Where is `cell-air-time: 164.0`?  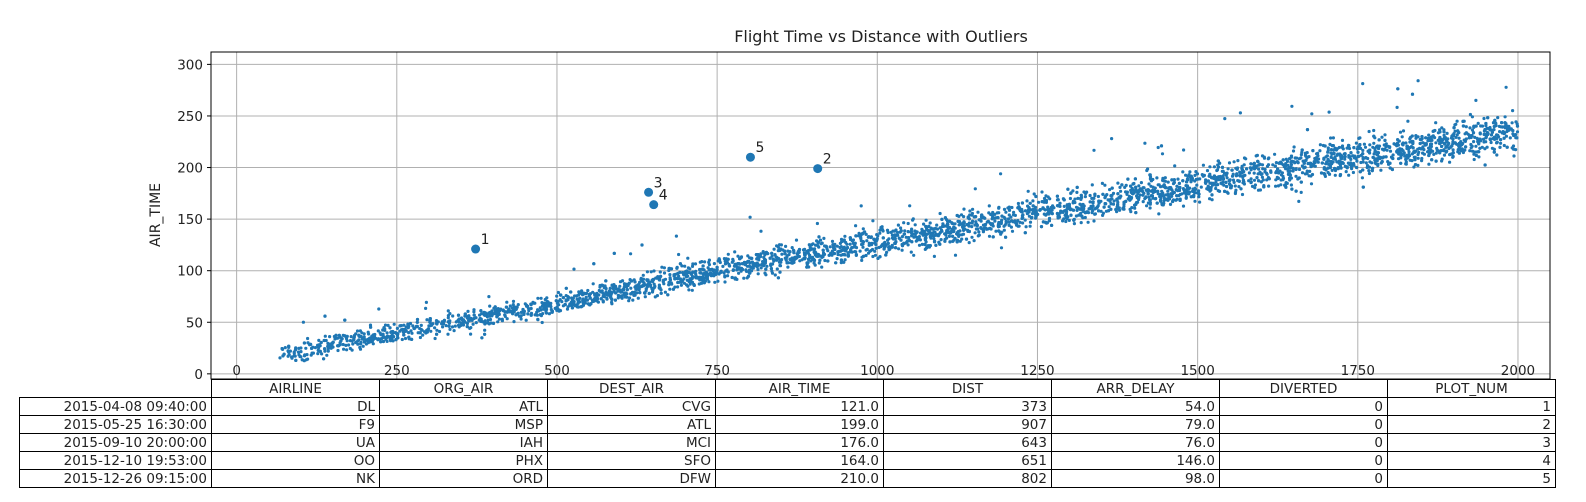 cell-air-time: 164.0 is located at coordinates (799, 460).